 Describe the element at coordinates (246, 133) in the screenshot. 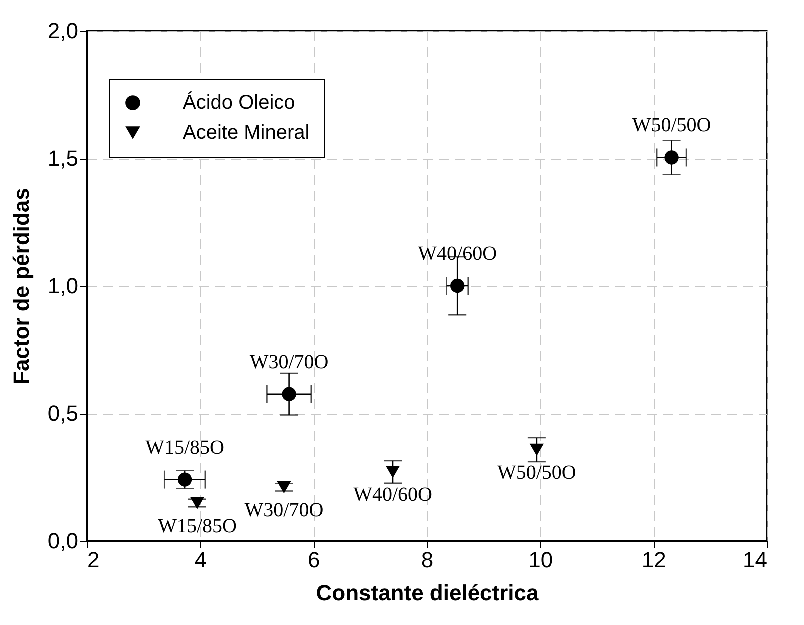

I see `legend-label: Aceite Mineral` at that location.